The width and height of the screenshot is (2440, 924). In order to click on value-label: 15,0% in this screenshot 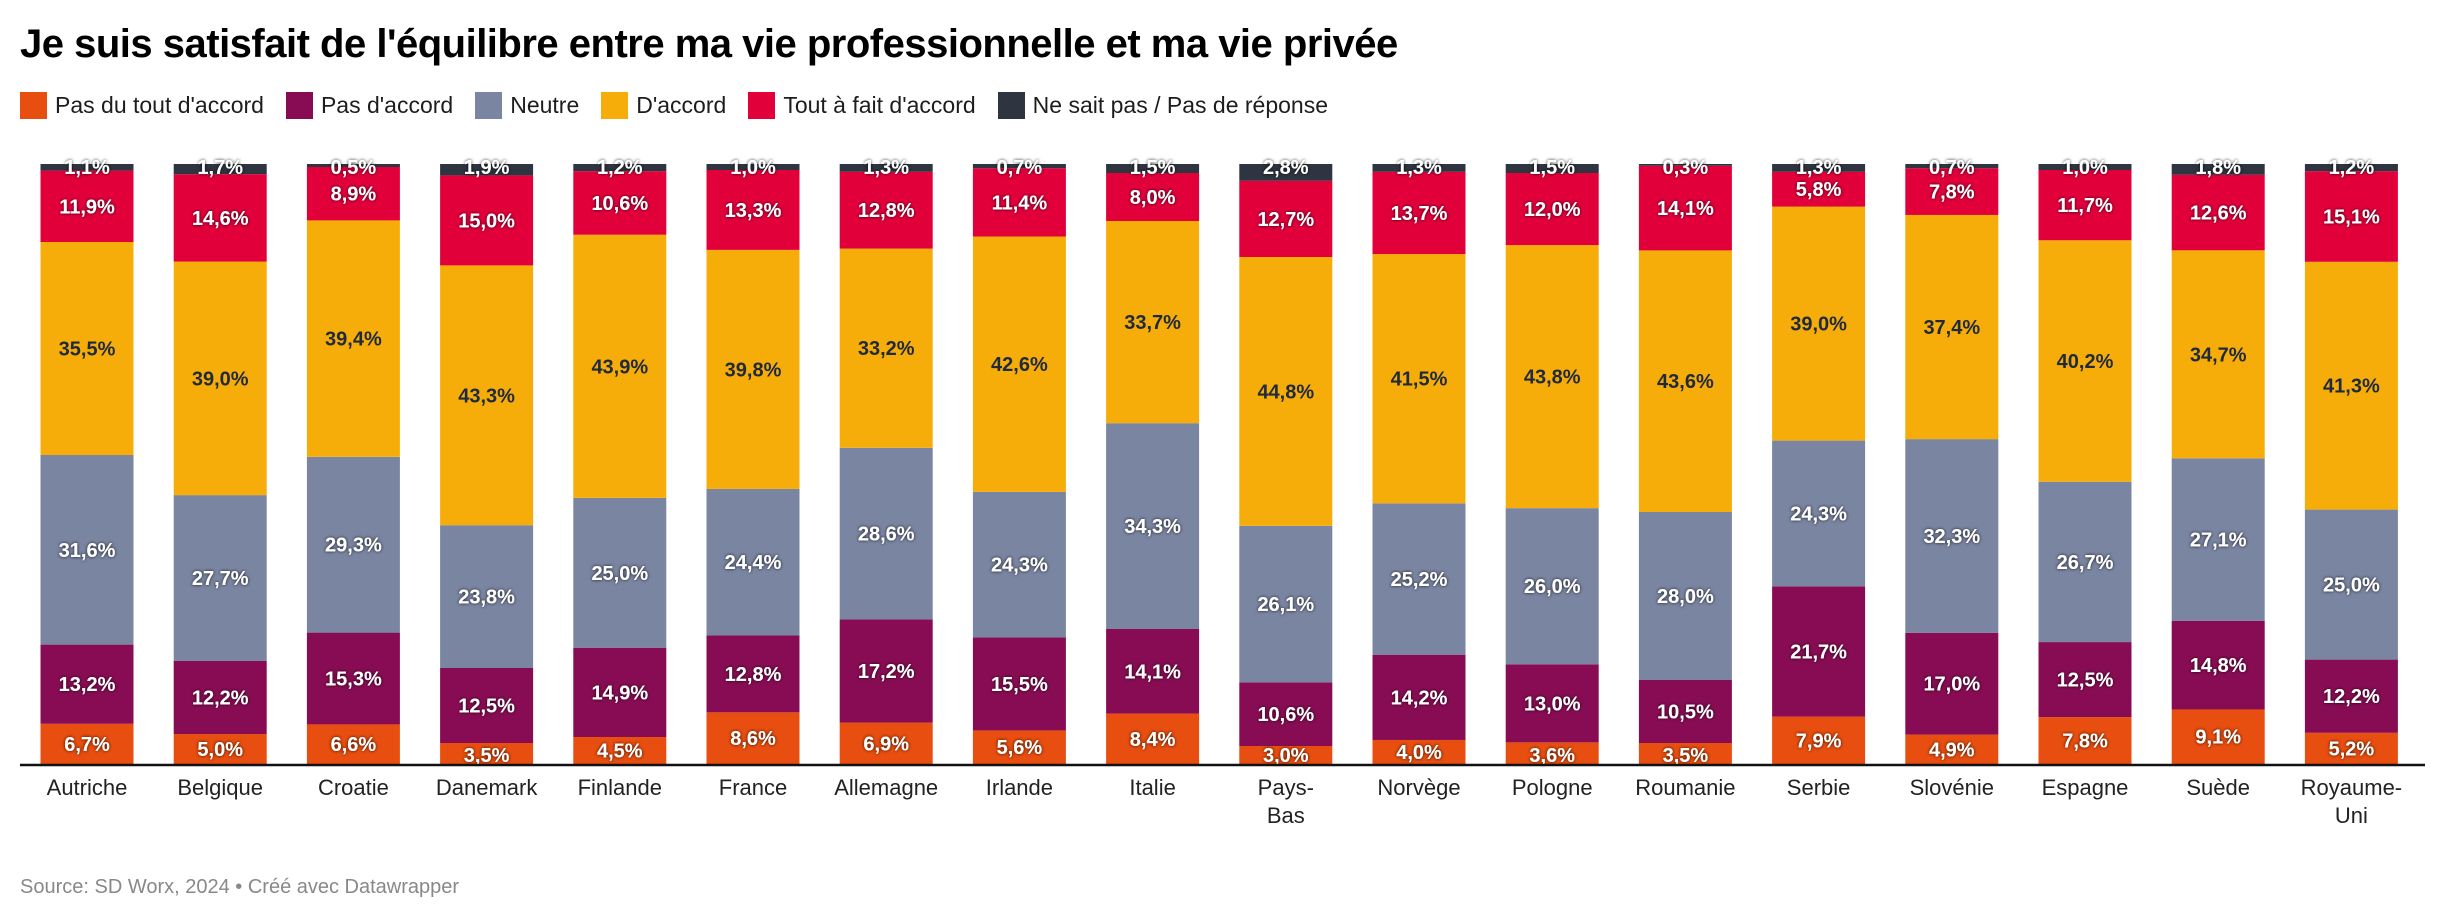, I will do `click(486, 221)`.